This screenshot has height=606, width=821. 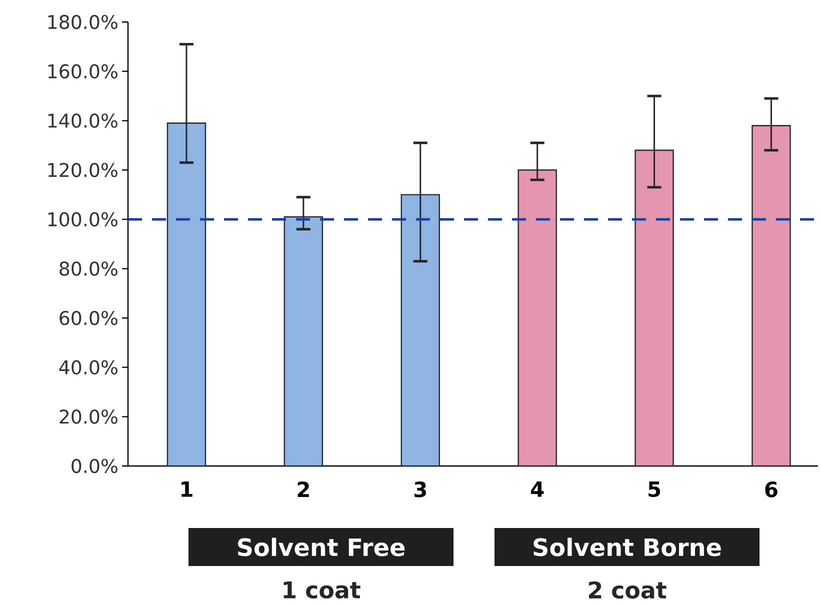 What do you see at coordinates (83, 71) in the screenshot?
I see `y-tick-label: 160.0%` at bounding box center [83, 71].